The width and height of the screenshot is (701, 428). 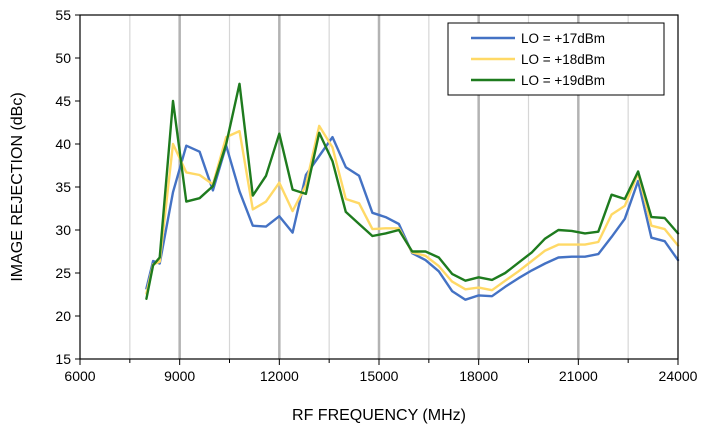 What do you see at coordinates (79, 376) in the screenshot?
I see `x-tick-label: 6000` at bounding box center [79, 376].